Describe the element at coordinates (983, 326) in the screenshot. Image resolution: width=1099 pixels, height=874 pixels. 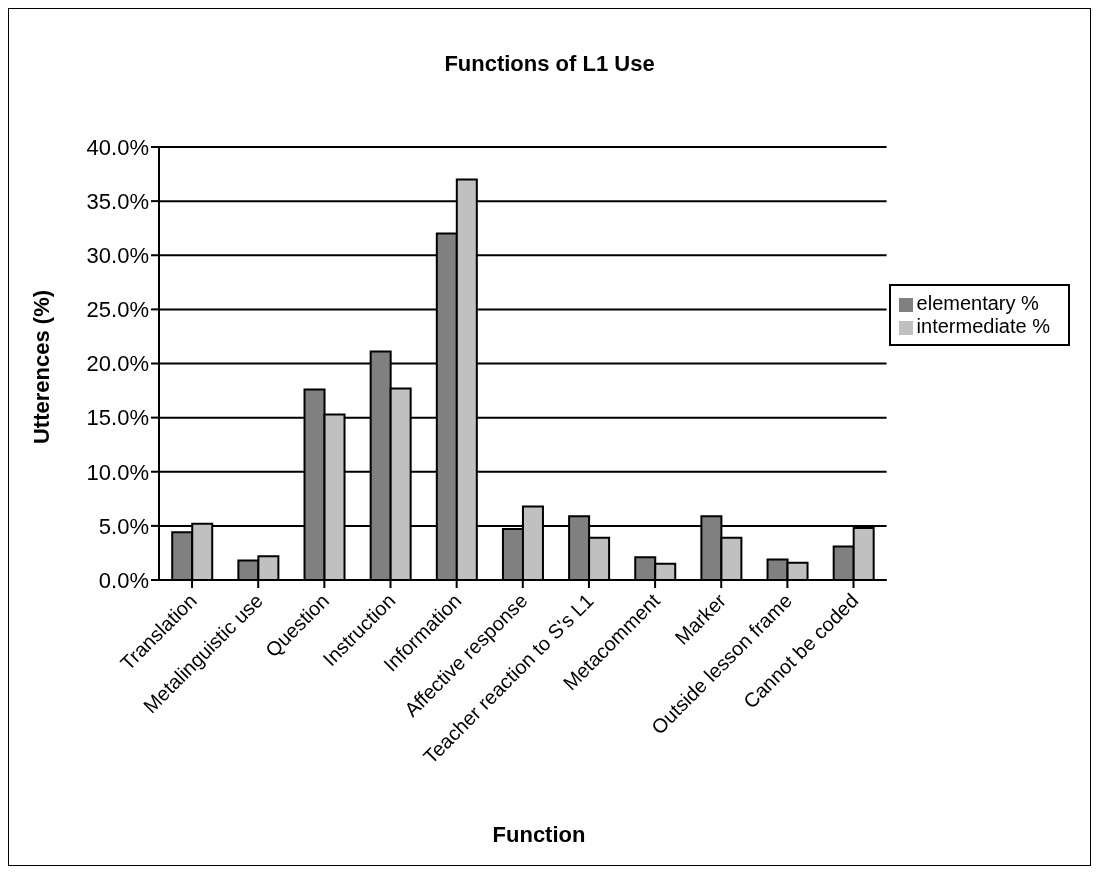
I see `legend-label: intermediate %` at that location.